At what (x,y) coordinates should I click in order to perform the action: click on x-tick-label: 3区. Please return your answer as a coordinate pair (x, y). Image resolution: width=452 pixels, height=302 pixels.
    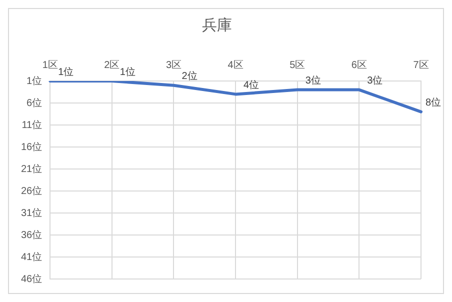
    Looking at the image, I should click on (174, 65).